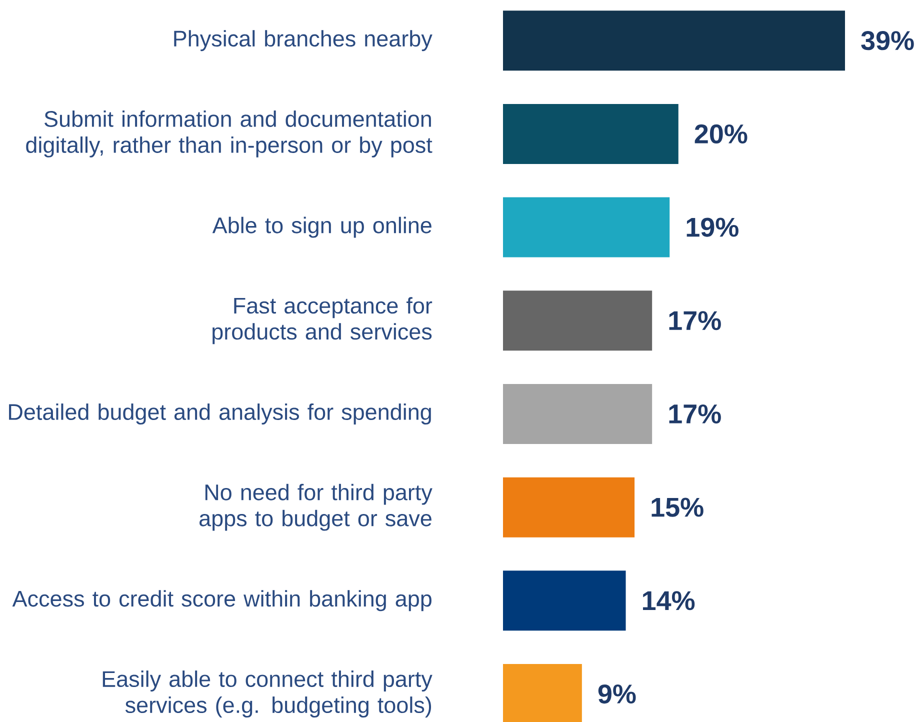  Describe the element at coordinates (229, 134) in the screenshot. I see `y-tick-label: Submit information and documentation digitally, rather than in-person or by post` at that location.